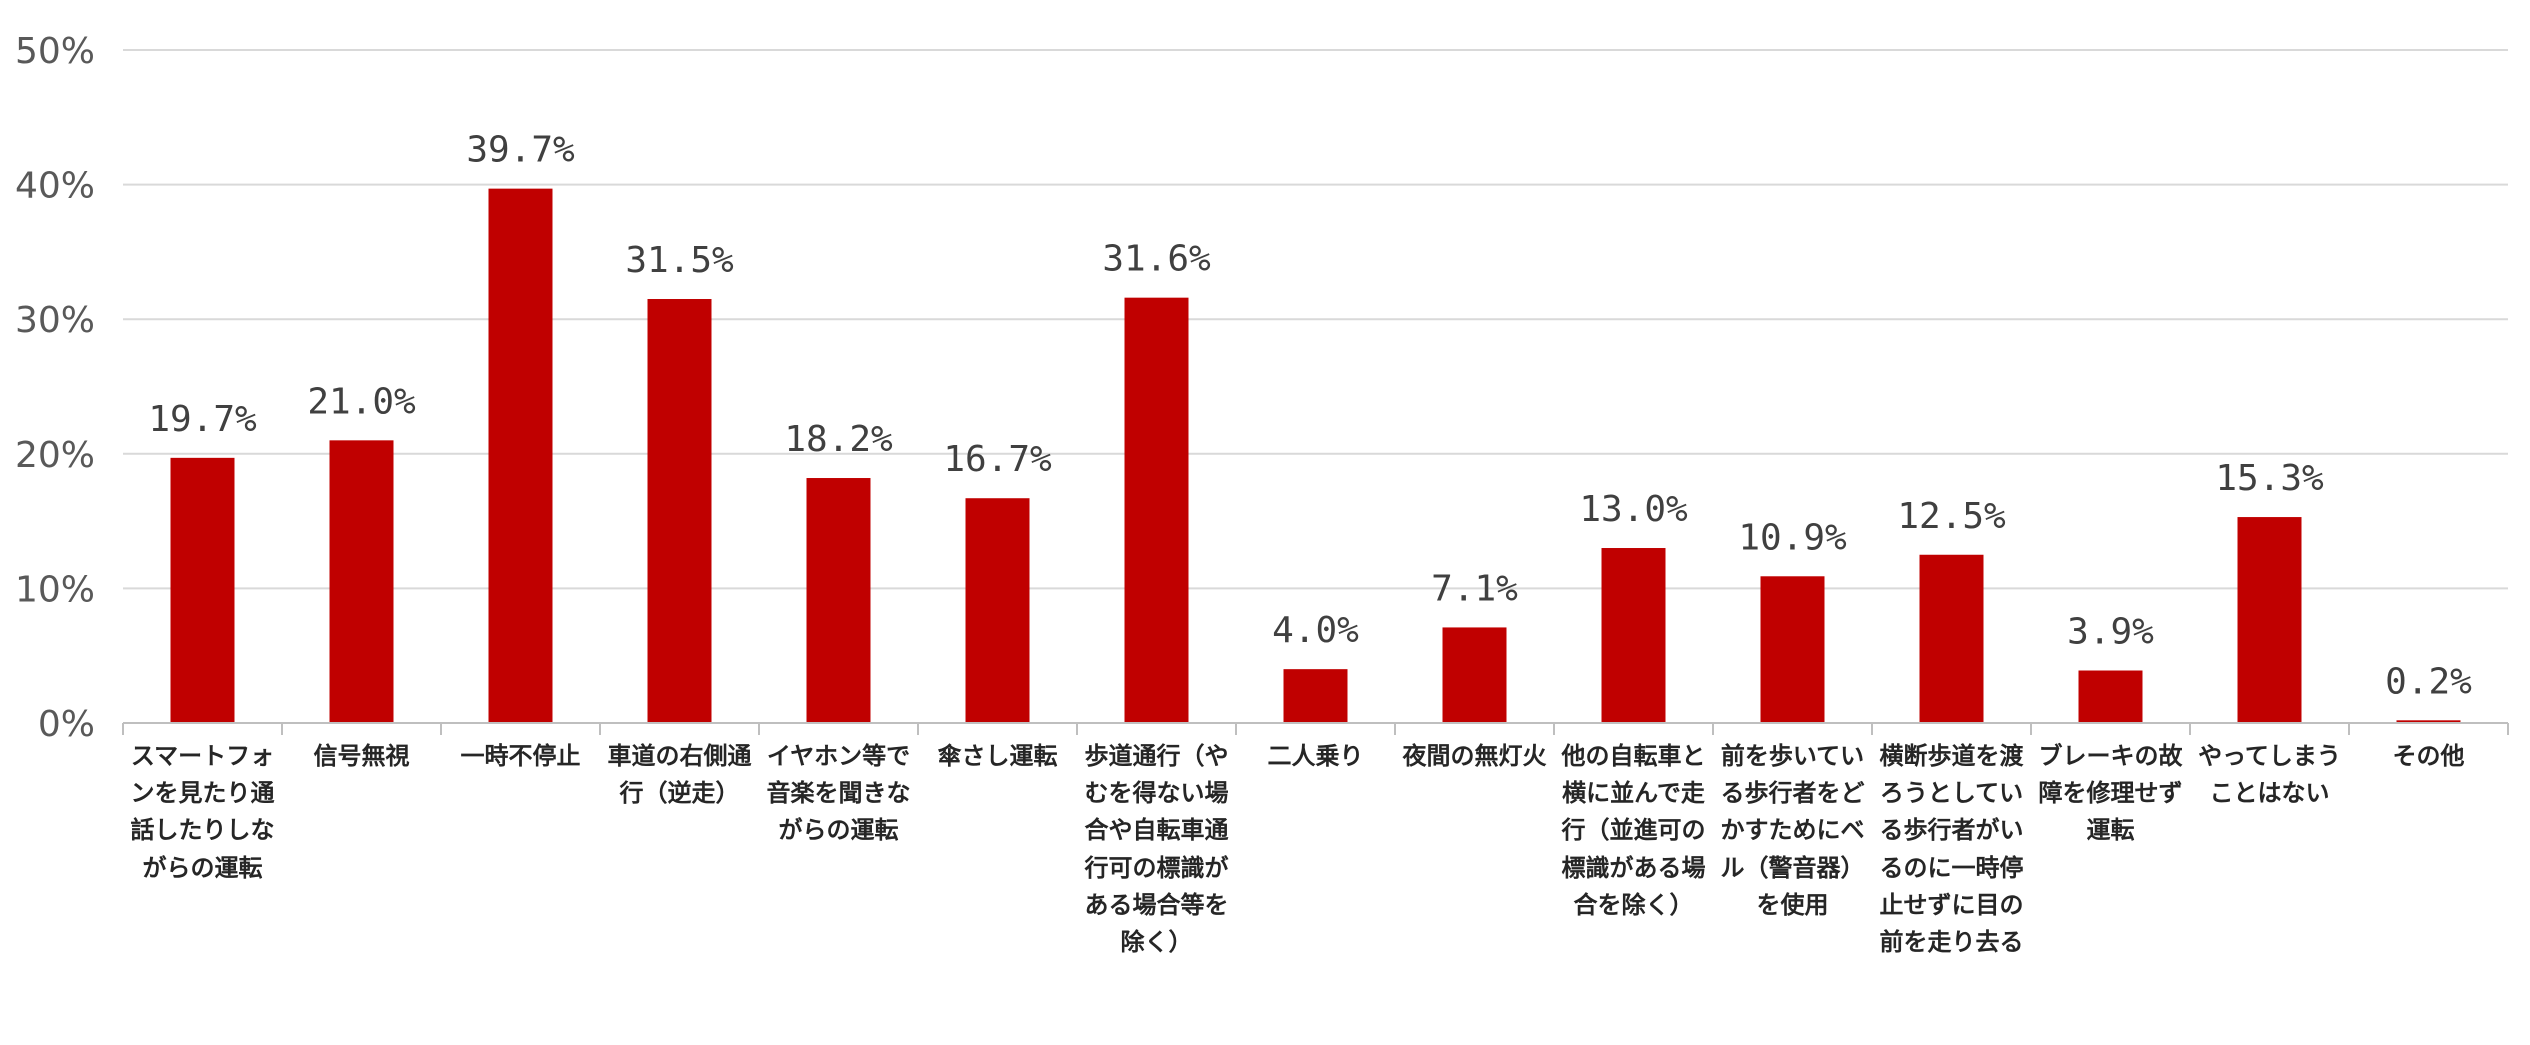 The height and width of the screenshot is (1045, 2530). I want to click on x-axis, so click(1315, 728).